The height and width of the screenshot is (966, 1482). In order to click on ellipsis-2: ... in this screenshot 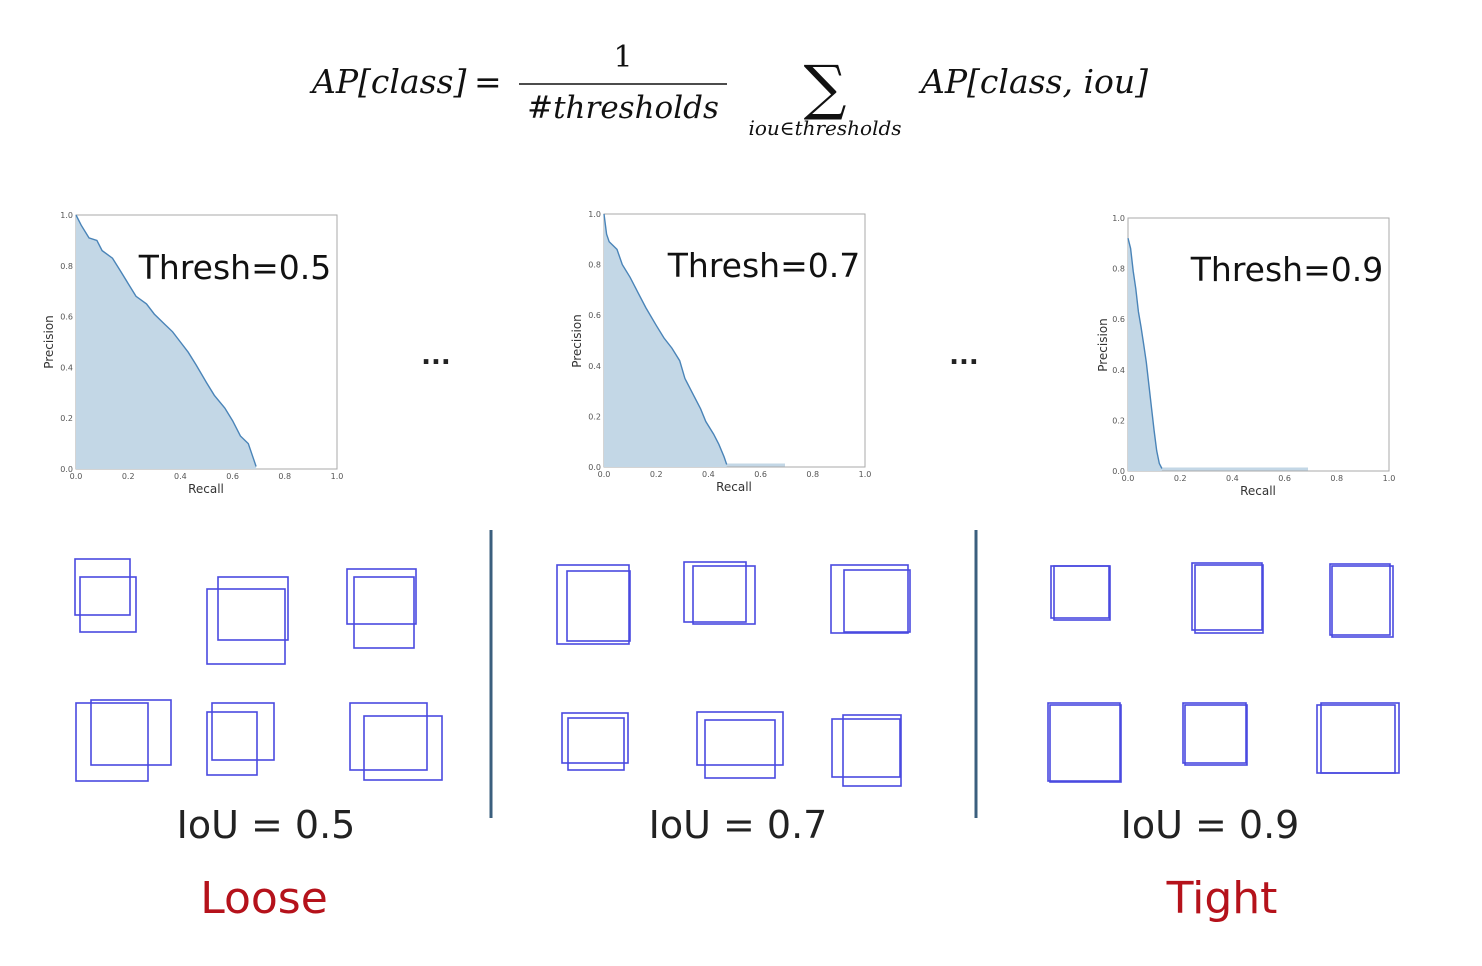, I will do `click(964, 356)`.